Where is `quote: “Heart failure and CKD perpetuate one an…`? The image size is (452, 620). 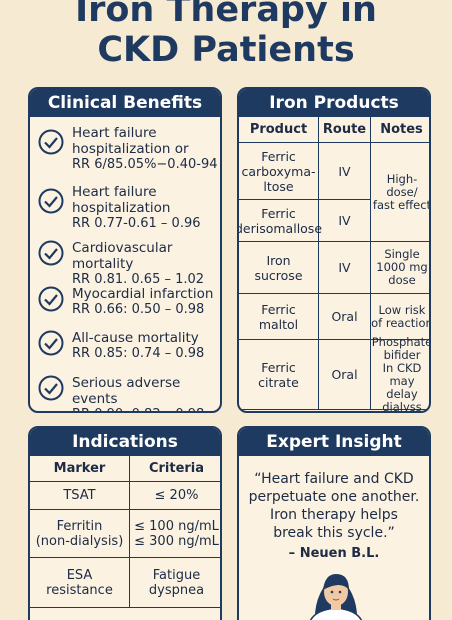 quote: “Heart failure and CKD perpetuate one an… is located at coordinates (334, 506).